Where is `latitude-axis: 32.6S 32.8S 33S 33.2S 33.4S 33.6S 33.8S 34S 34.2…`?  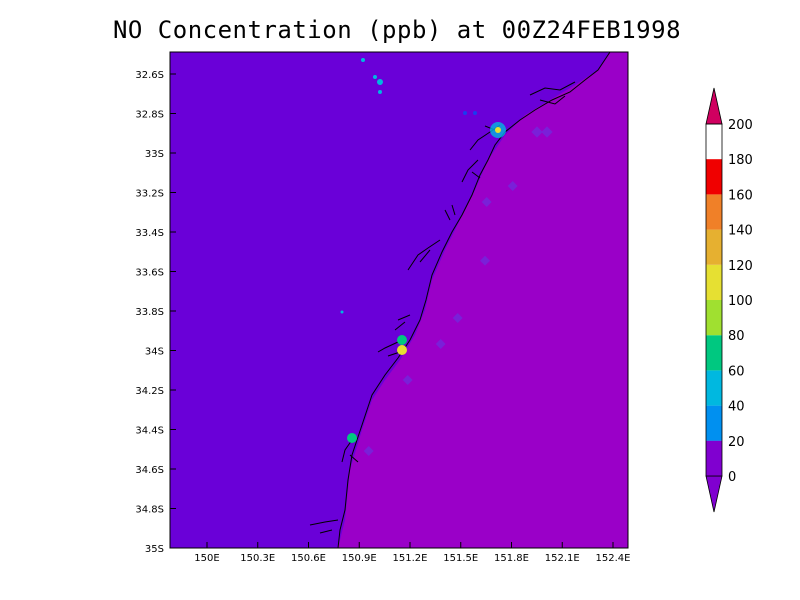 latitude-axis: 32.6S 32.8S 33S 33.2S 33.4S 33.6S 33.8S 34S 34.2… is located at coordinates (155, 312).